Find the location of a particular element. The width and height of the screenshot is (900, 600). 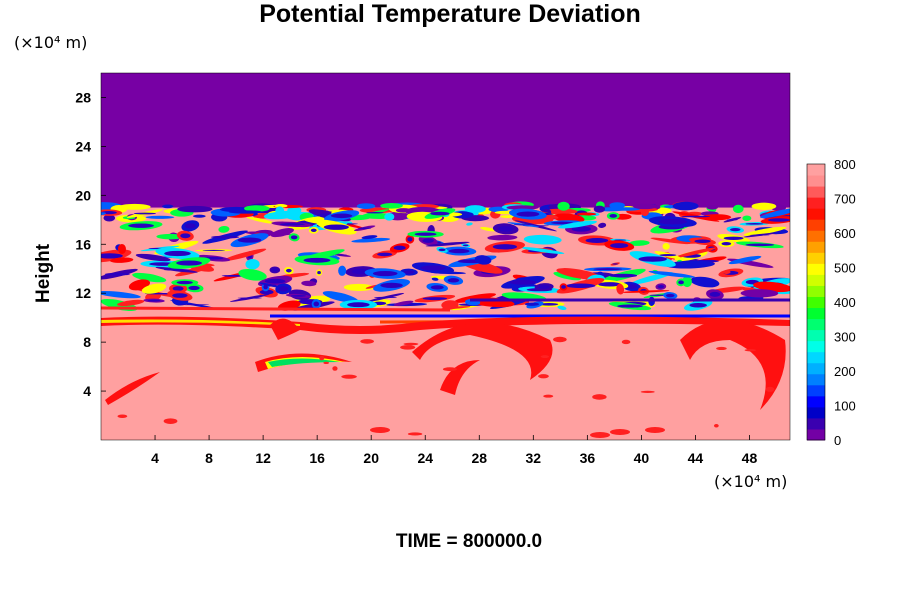

x-tick-label: 4 is located at coordinates (155, 458).